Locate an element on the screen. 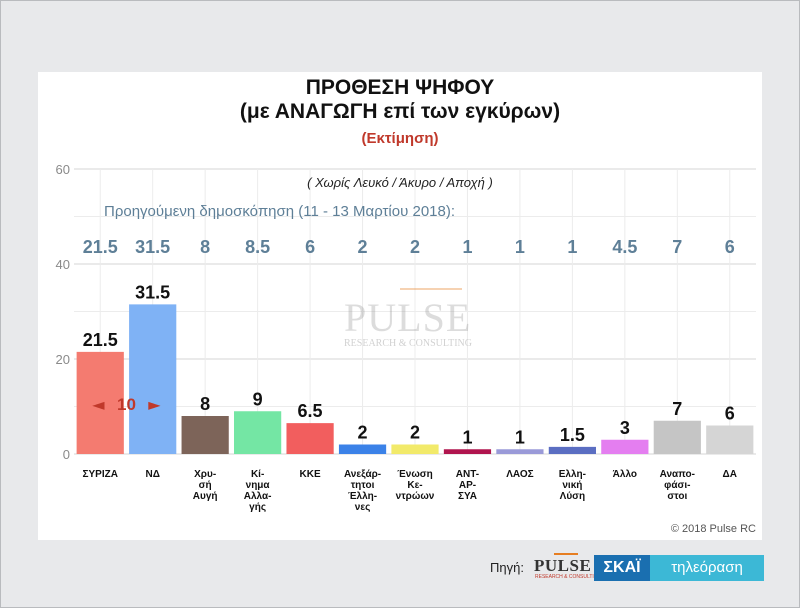  category-label: ΚΚΕ is located at coordinates (310, 474).